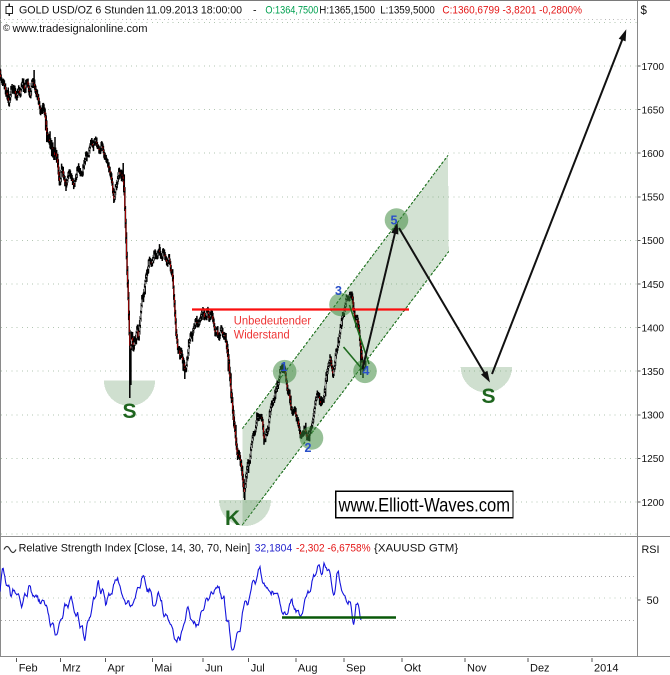  What do you see at coordinates (333, 549) in the screenshot?
I see `svg-text: -2,302 -6,6758%` at bounding box center [333, 549].